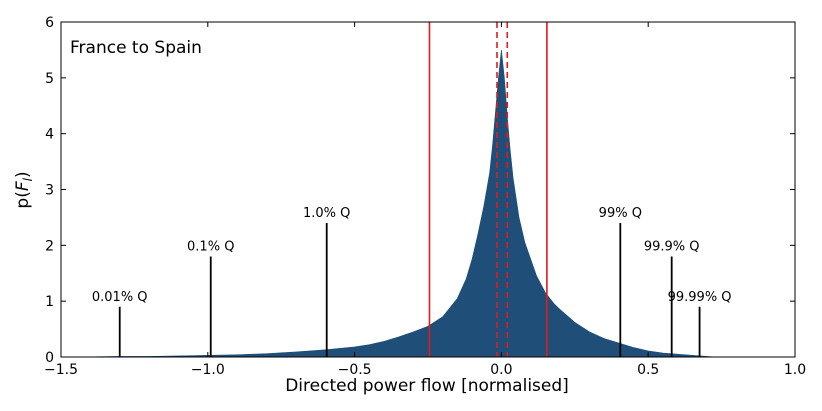 This screenshot has width=822, height=411. What do you see at coordinates (795, 370) in the screenshot?
I see `x-tick-label: 1.0` at bounding box center [795, 370].